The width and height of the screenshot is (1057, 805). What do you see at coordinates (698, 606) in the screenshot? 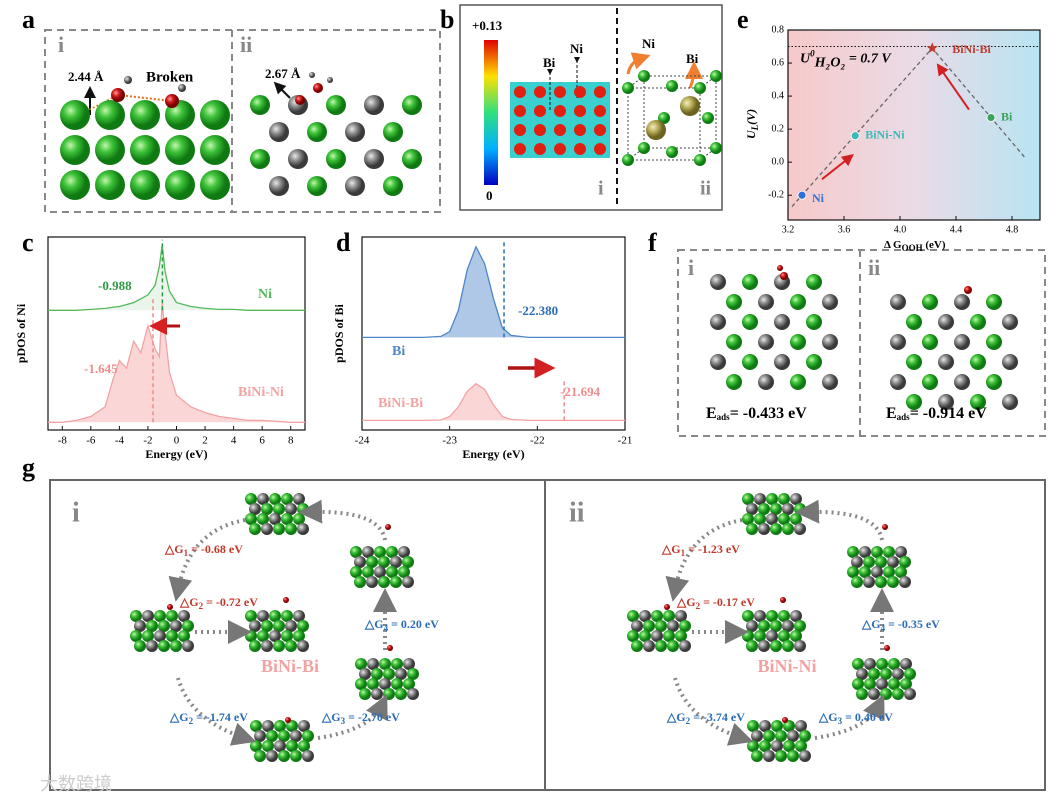
I see `label-part: 2` at bounding box center [698, 606].